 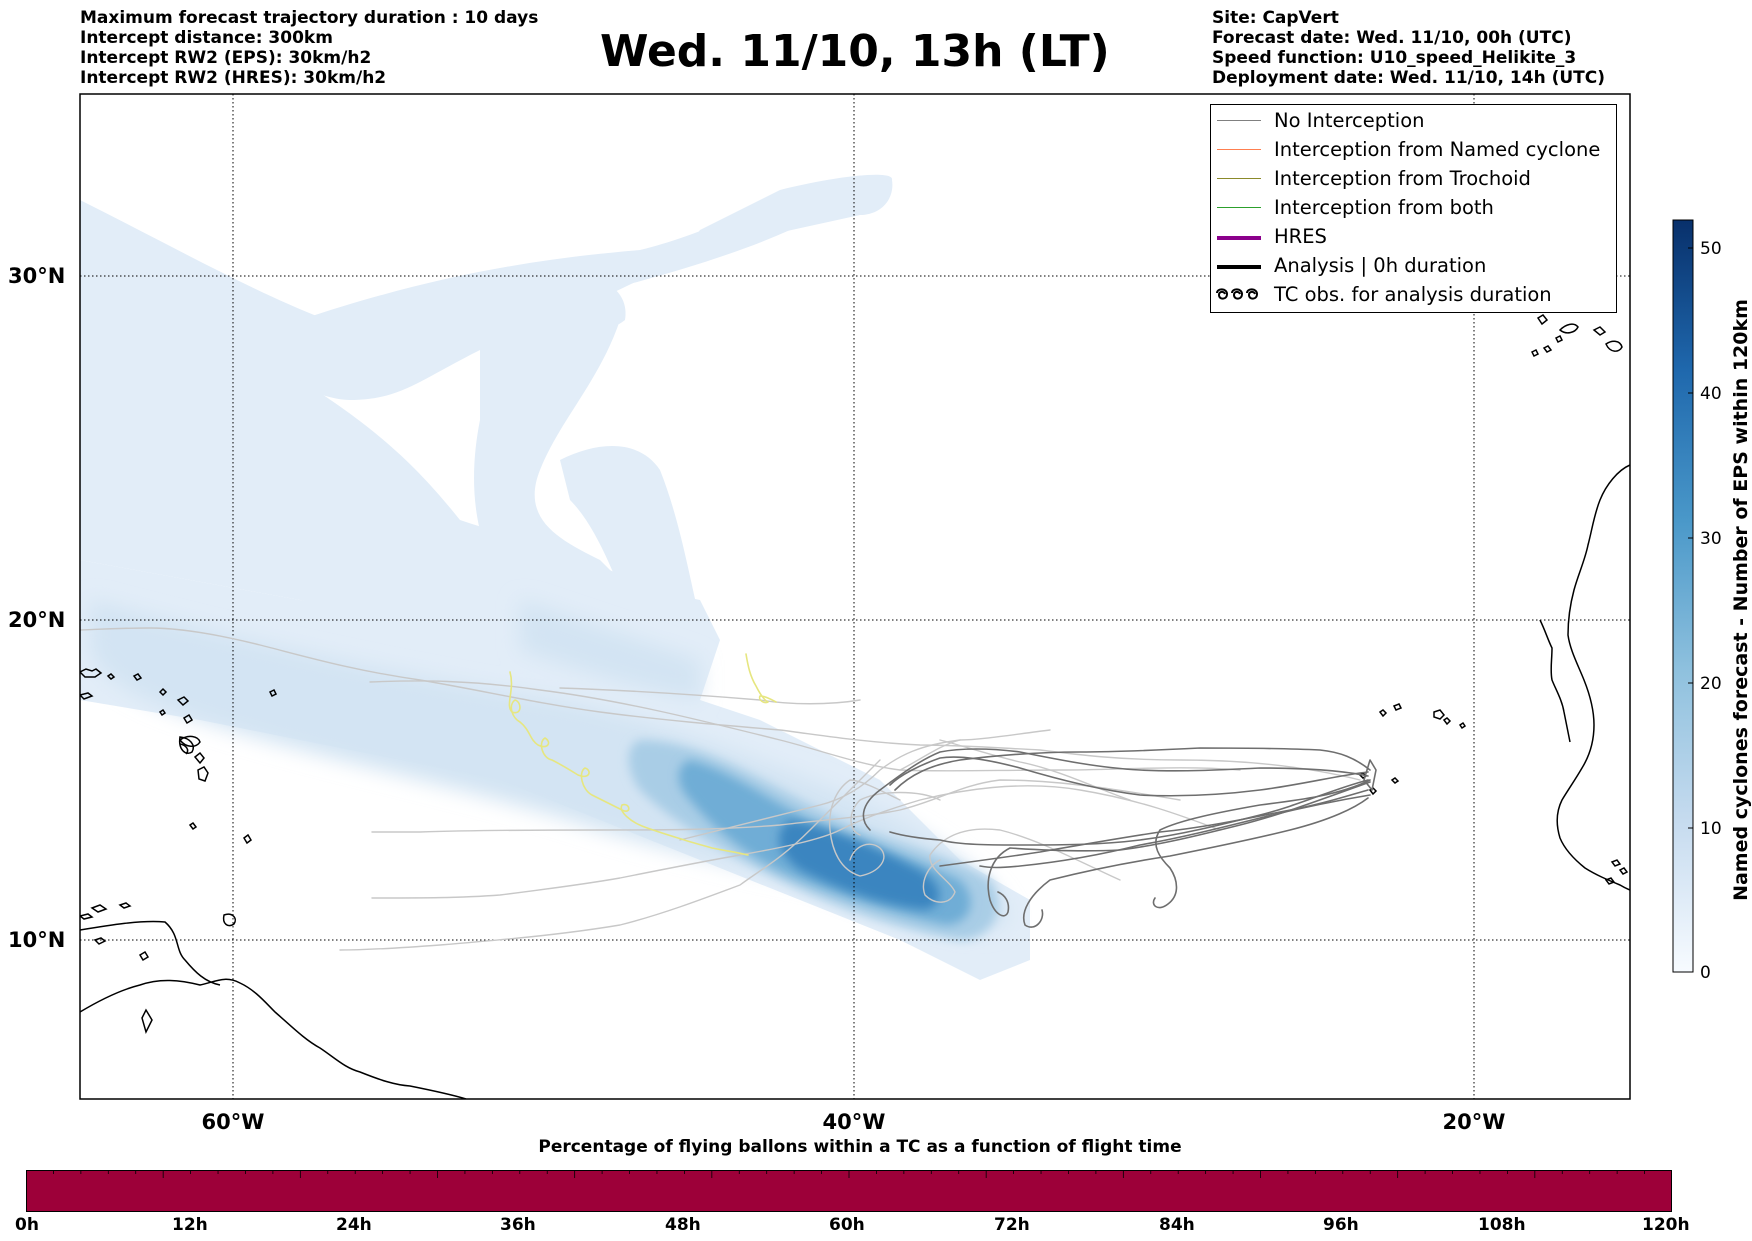 I want to click on header-right-line: Forecast date: Wed. 11/10, 00h (UTC), so click(x=1392, y=38).